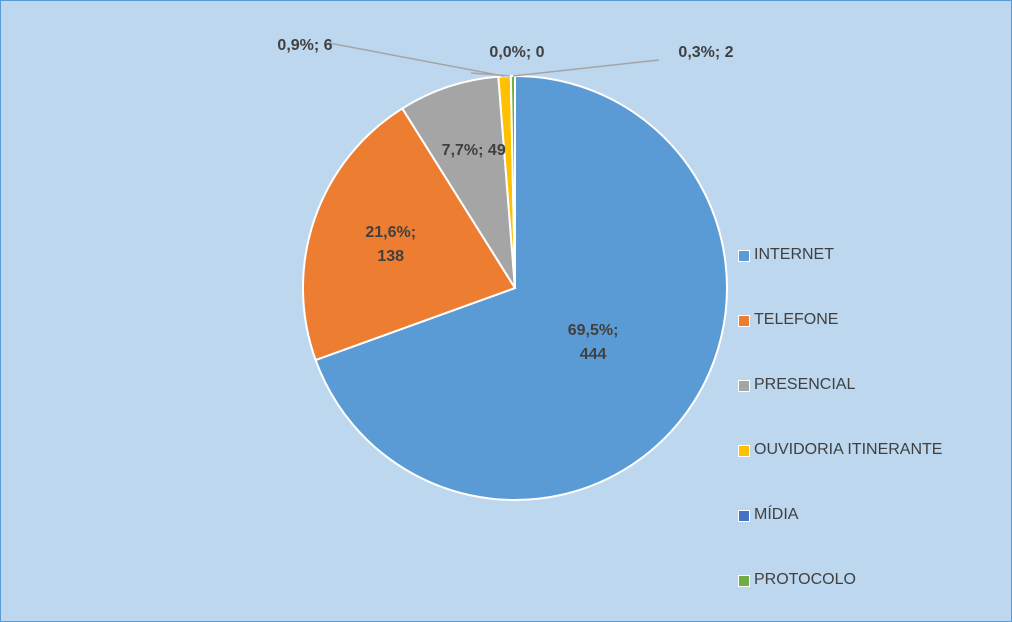 The image size is (1012, 622). I want to click on legend-label: TELEFONE, so click(796, 319).